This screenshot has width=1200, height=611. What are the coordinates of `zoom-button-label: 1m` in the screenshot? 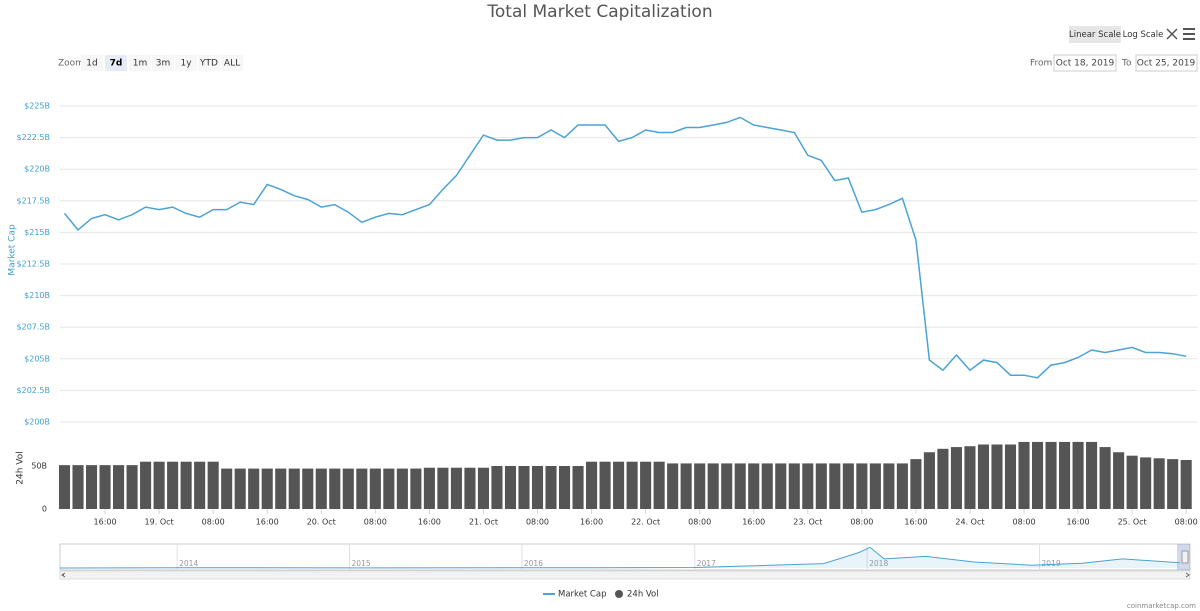 It's located at (140, 64).